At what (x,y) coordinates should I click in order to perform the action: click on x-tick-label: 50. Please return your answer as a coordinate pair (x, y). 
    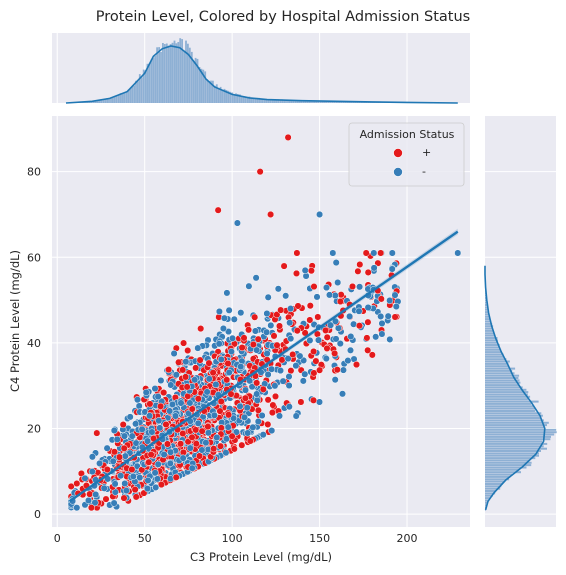
    Looking at the image, I should click on (145, 538).